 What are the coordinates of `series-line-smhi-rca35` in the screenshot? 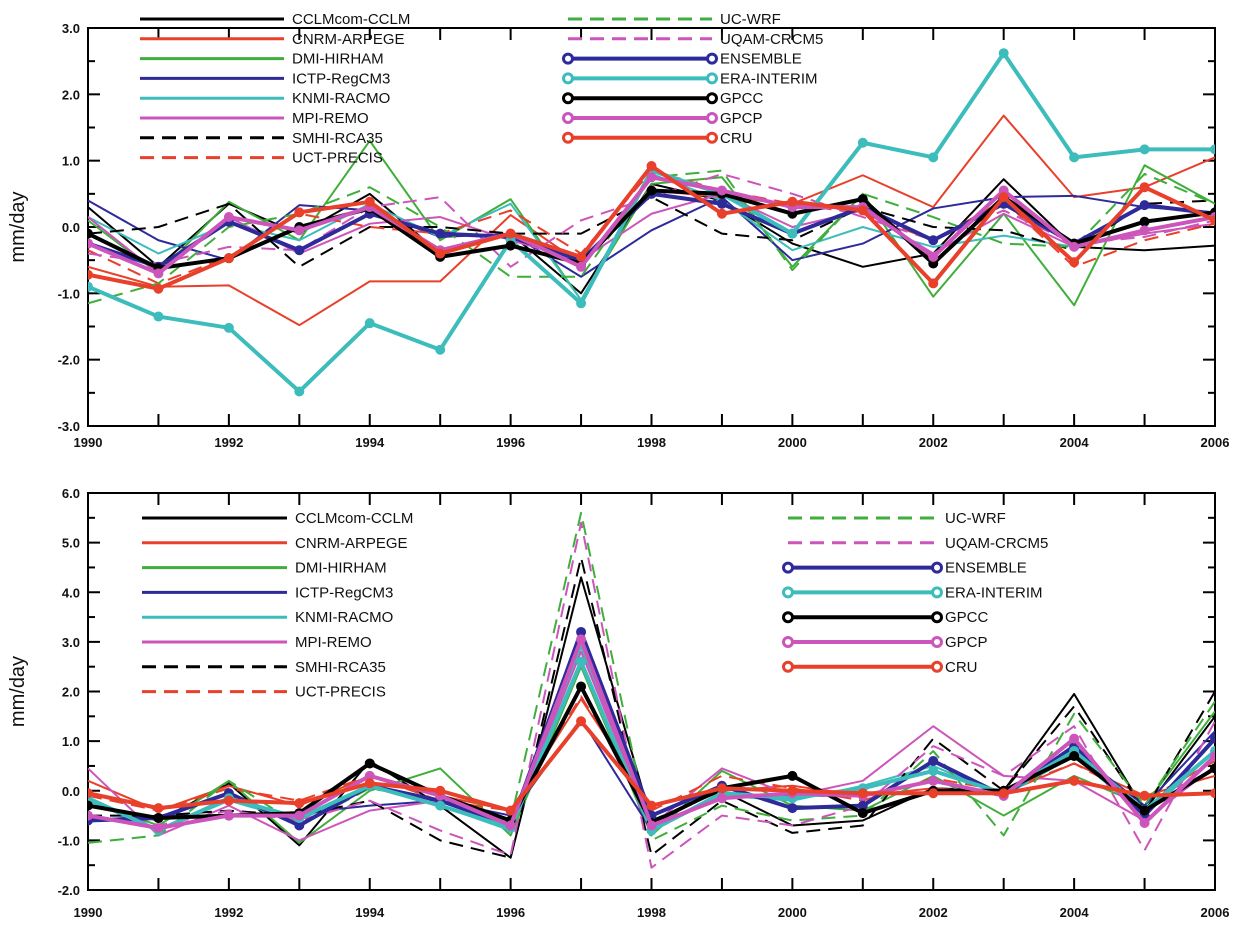 It's located at (651, 232).